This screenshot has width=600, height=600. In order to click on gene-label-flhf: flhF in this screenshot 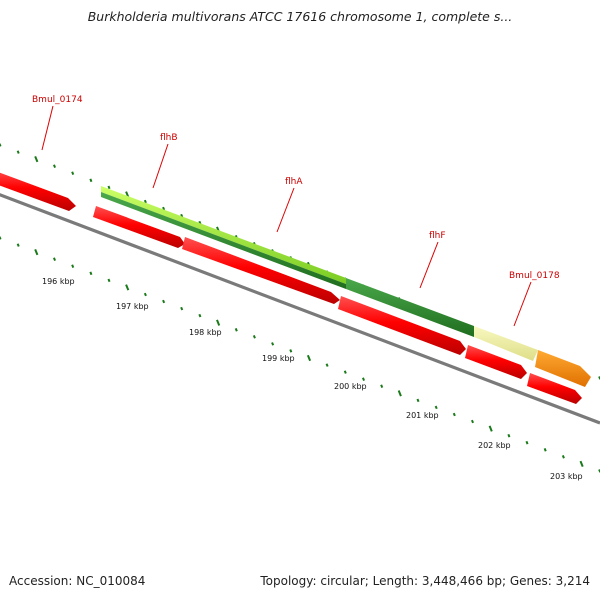, I will do `click(437, 236)`.